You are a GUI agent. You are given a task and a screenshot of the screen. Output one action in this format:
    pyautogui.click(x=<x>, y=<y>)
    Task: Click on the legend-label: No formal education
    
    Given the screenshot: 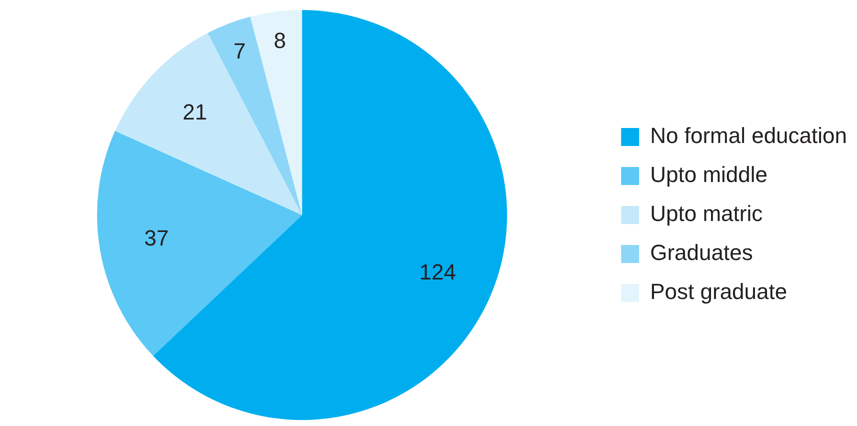 What is the action you would take?
    pyautogui.click(x=749, y=135)
    